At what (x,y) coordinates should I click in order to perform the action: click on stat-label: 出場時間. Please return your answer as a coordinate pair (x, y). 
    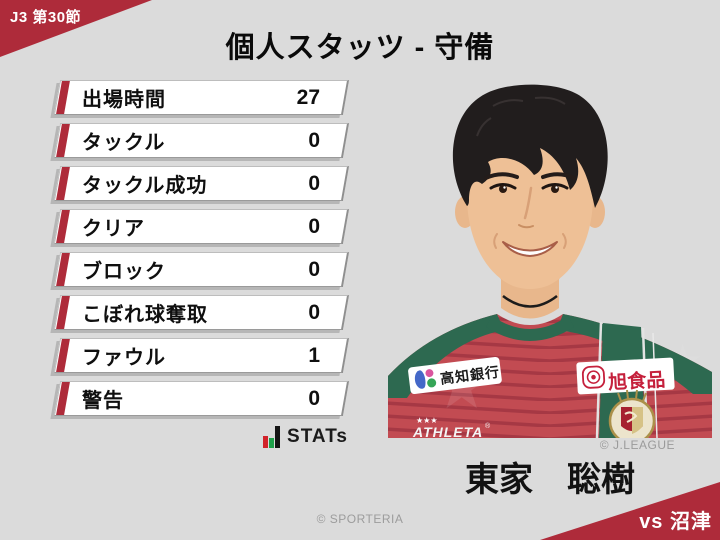
    Looking at the image, I should click on (124, 100).